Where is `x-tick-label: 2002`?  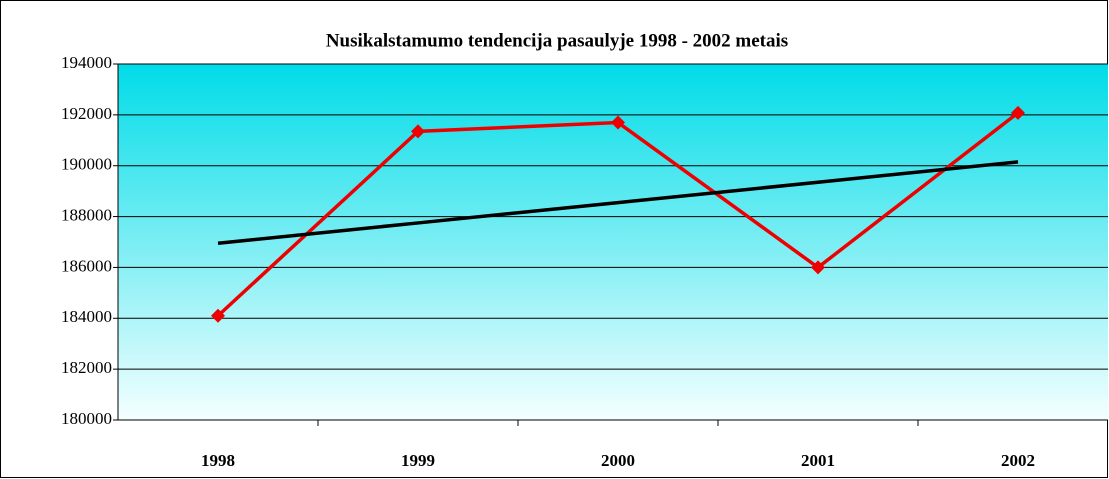 x-tick-label: 2002 is located at coordinates (1018, 460).